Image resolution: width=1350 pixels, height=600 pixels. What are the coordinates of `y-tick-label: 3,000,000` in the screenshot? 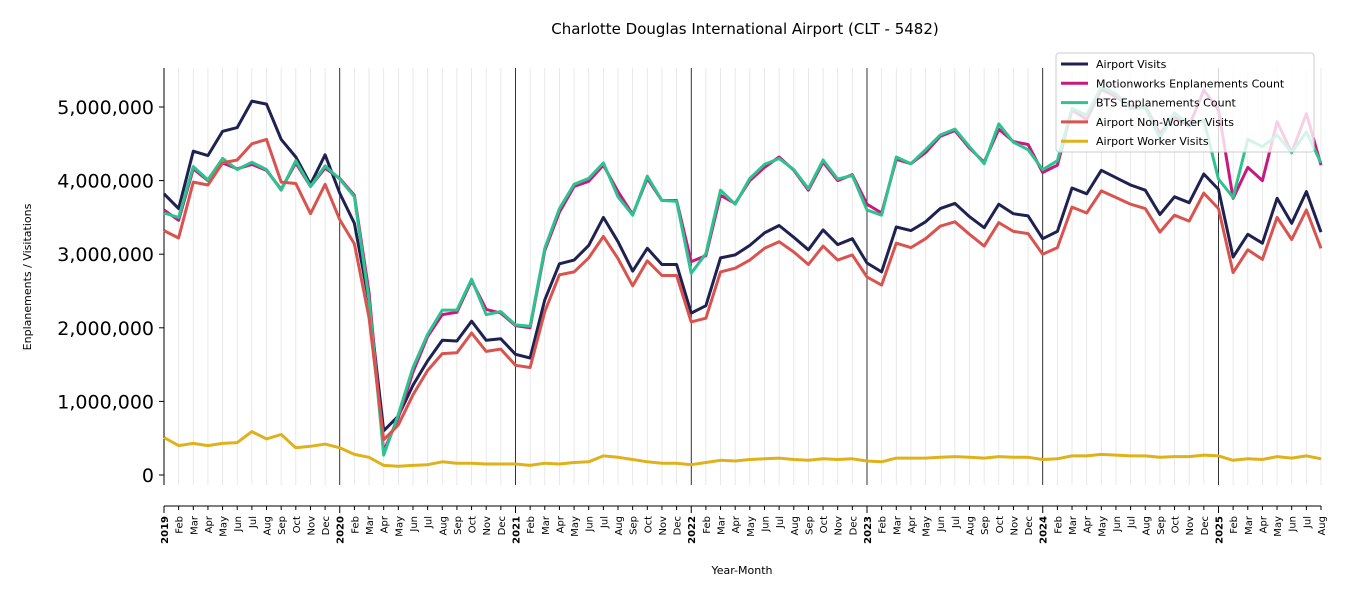 It's located at (105, 255).